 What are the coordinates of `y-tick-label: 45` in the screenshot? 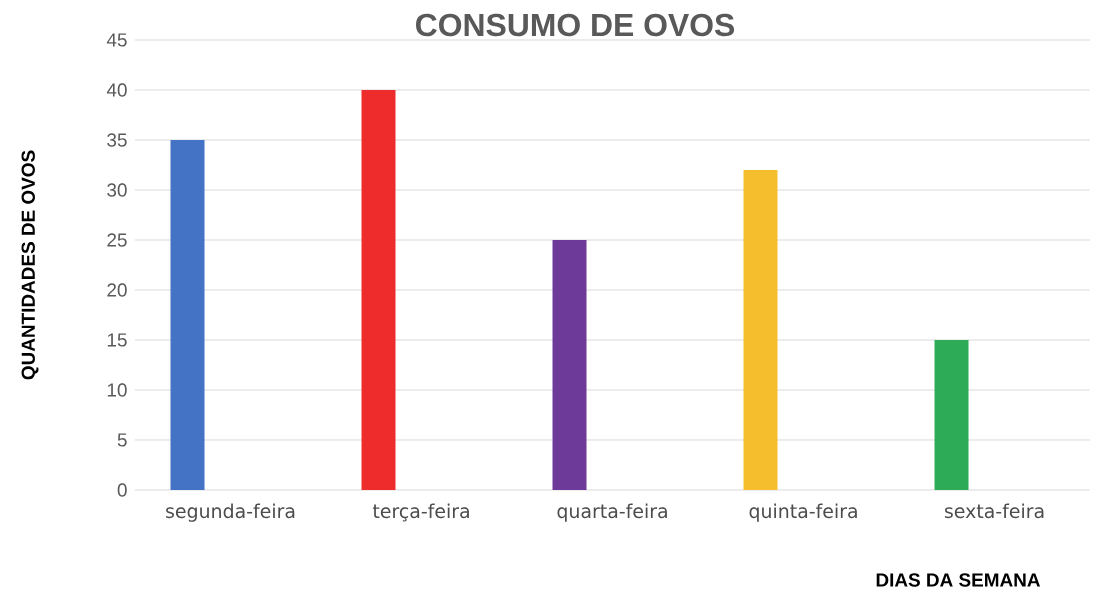 It's located at (116, 40).